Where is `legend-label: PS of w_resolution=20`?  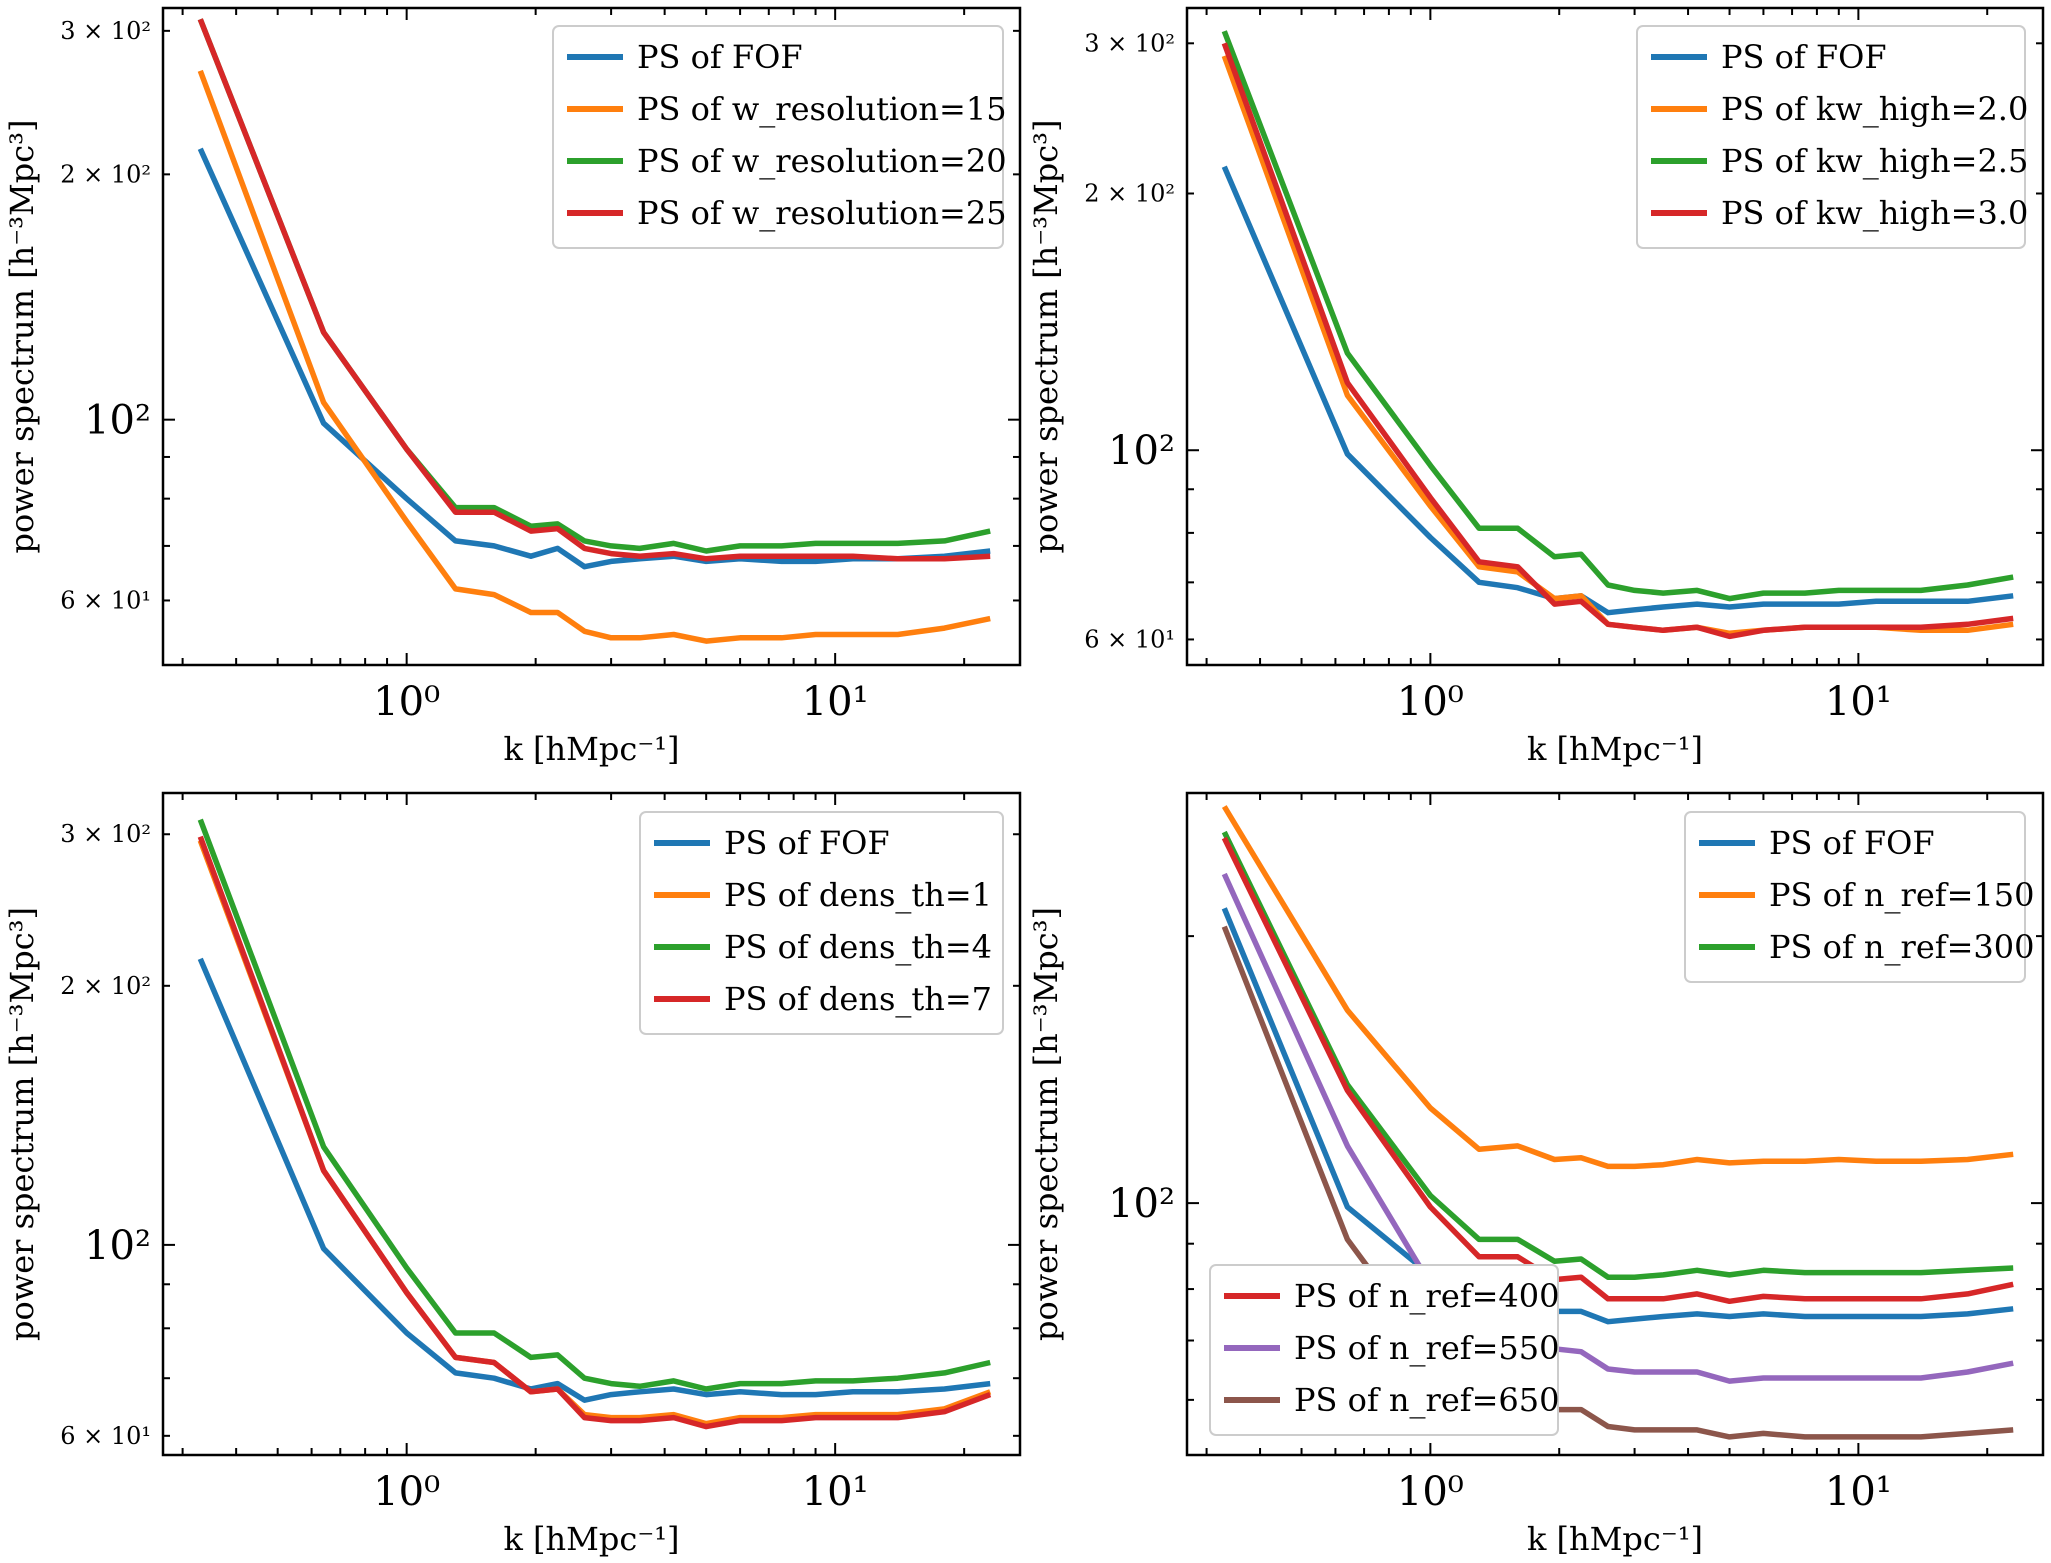
legend-label: PS of w_resolution=20 is located at coordinates (822, 161).